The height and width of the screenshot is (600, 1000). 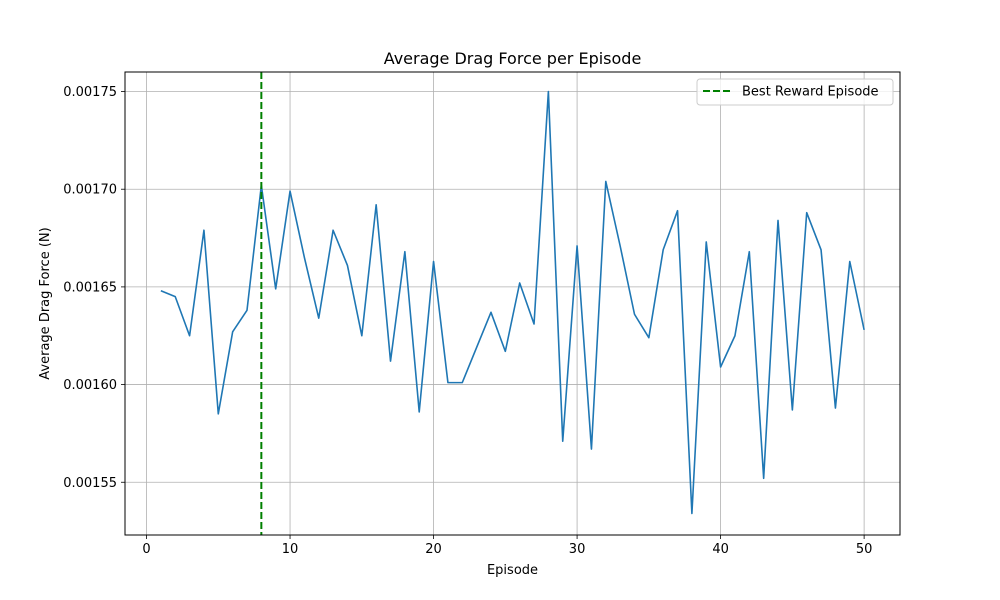 What do you see at coordinates (146, 549) in the screenshot?
I see `x-tick-label: 0` at bounding box center [146, 549].